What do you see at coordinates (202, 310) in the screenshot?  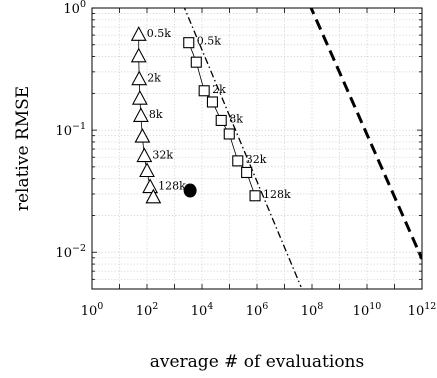 I see `x-tick-label: 10⁴` at bounding box center [202, 310].